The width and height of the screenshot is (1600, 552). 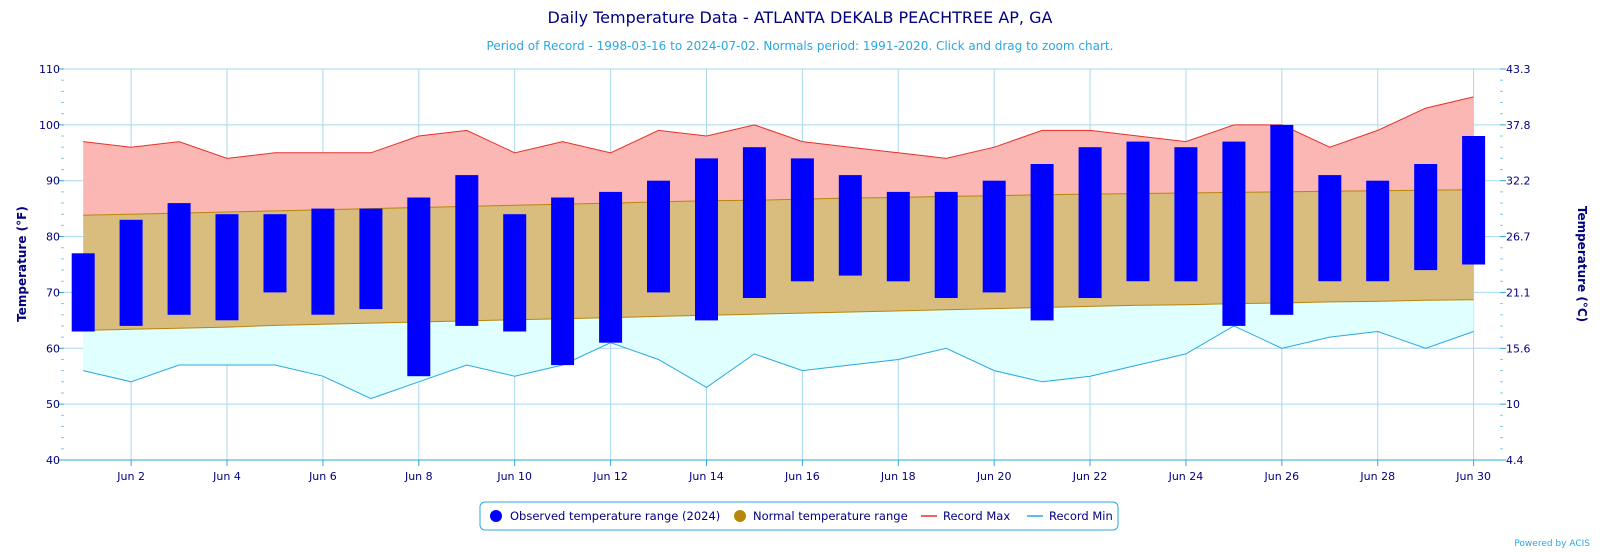 I want to click on legend-box, so click(x=799, y=516).